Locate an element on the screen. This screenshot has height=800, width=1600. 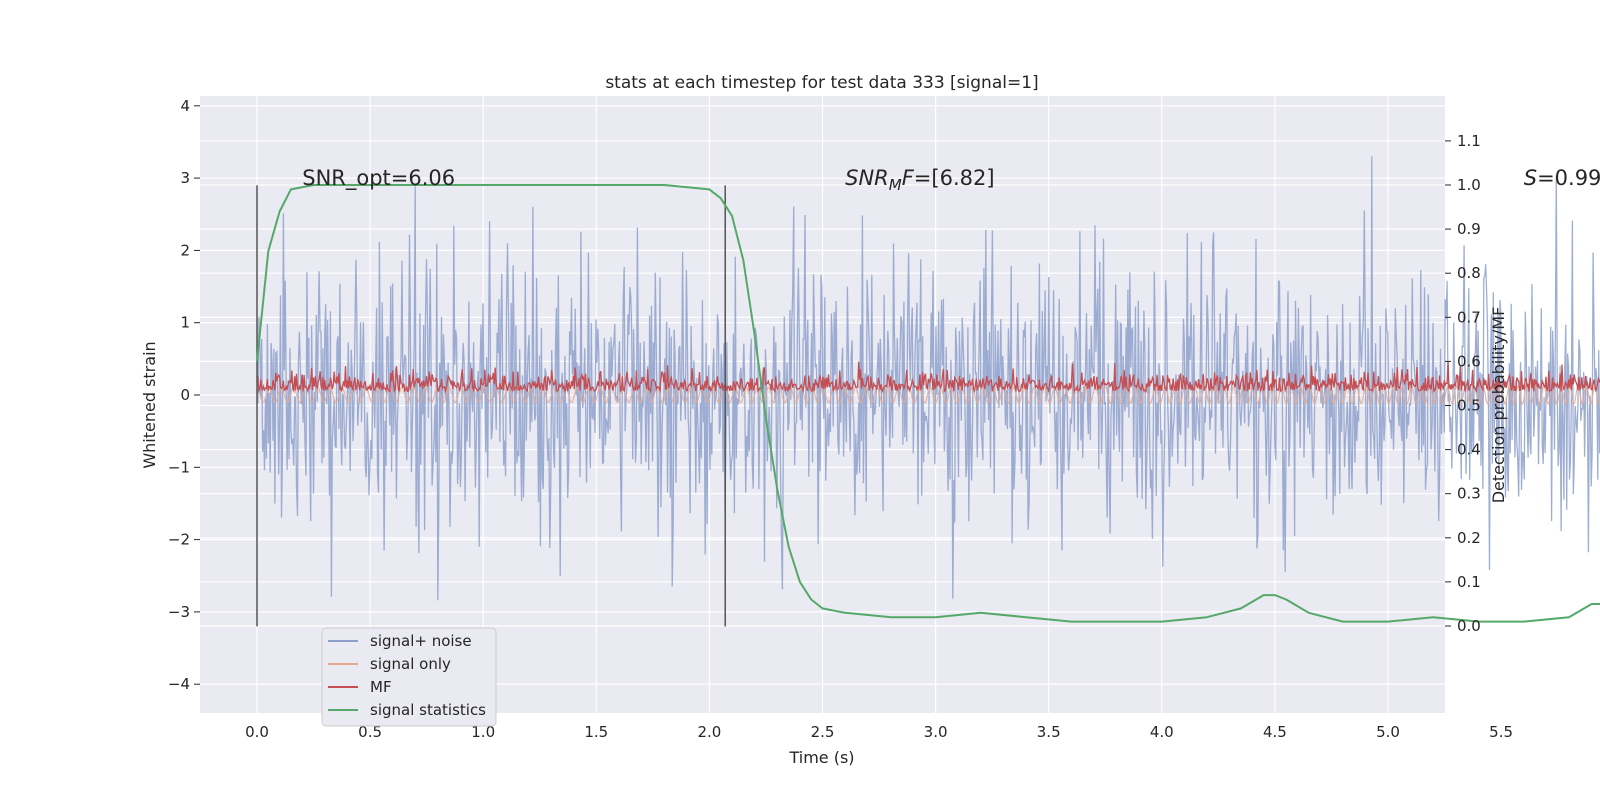
y-right-tick-label: 0.7 is located at coordinates (1469, 317).